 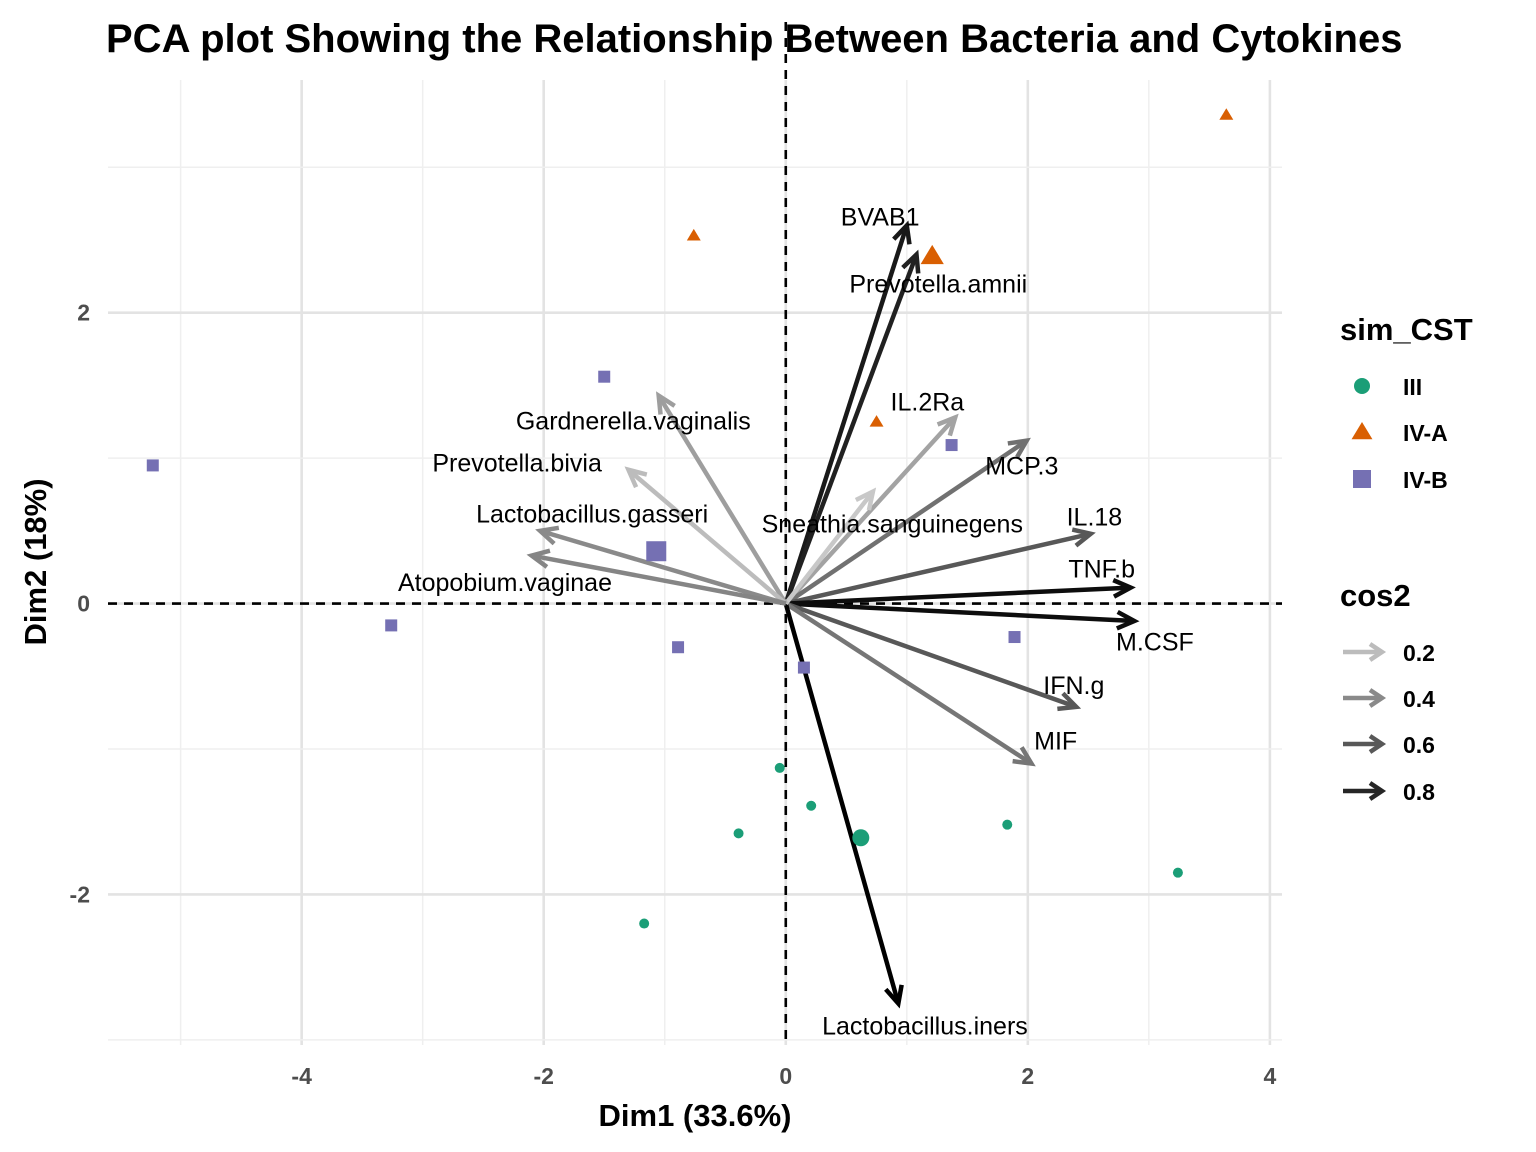 I want to click on variable-label: MCP.3, so click(x=1021, y=466).